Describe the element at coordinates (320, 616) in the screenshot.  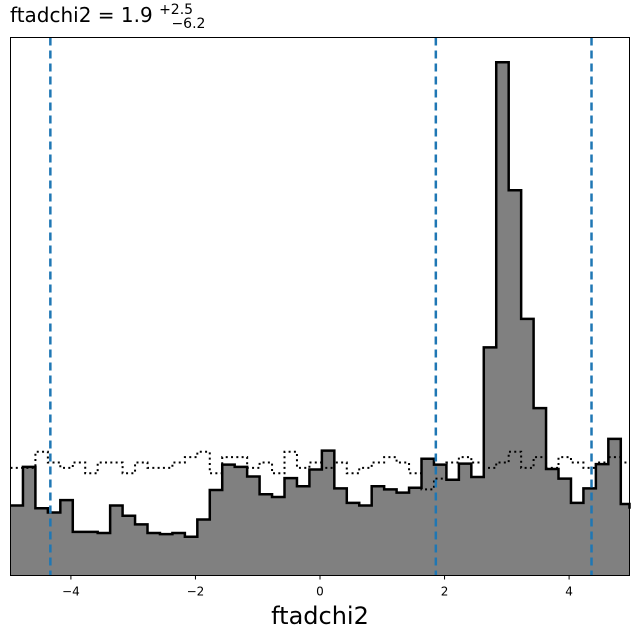
I see `x-axis-label: ftadchi2` at that location.